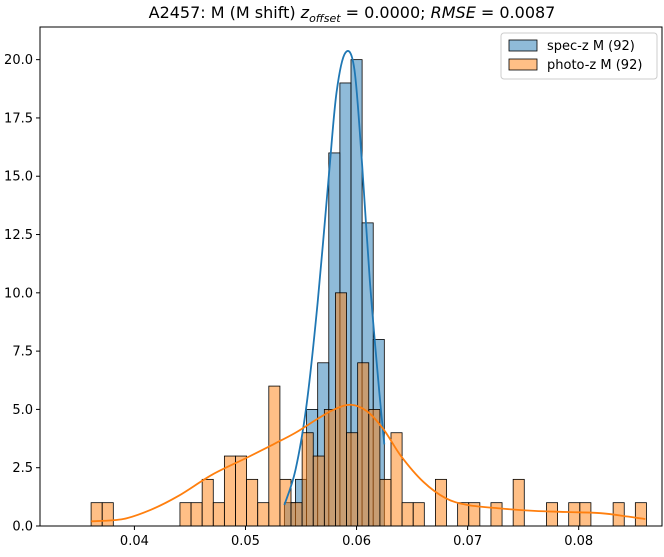 Image resolution: width=664 pixels, height=557 pixels. What do you see at coordinates (22, 468) in the screenshot?
I see `y-tick-label: 2.5` at bounding box center [22, 468].